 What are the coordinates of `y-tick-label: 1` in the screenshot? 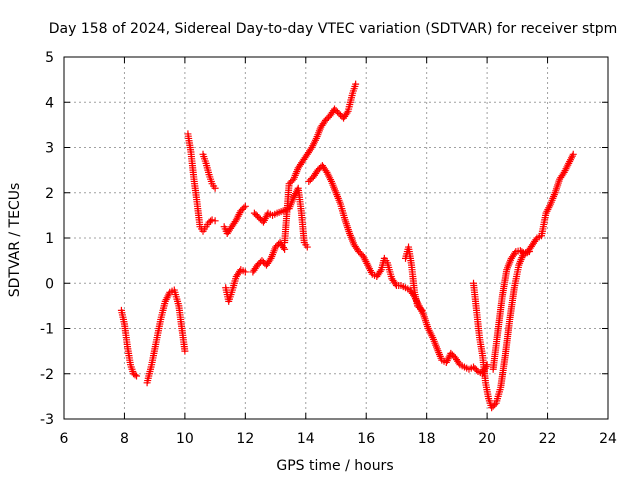 It's located at (49, 239).